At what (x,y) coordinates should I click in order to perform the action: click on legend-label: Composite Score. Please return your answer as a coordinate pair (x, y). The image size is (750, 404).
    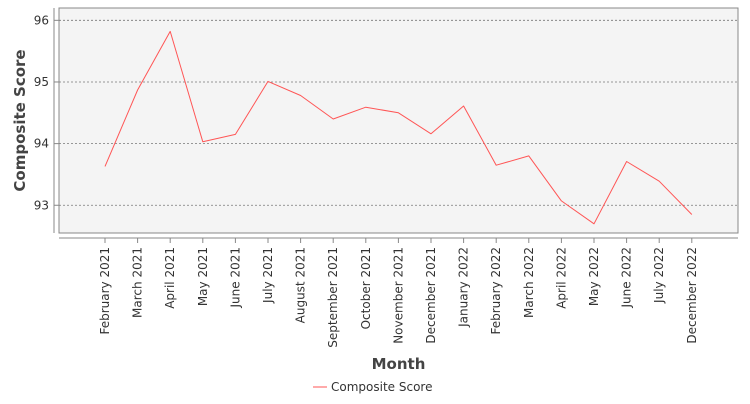
    Looking at the image, I should click on (381, 387).